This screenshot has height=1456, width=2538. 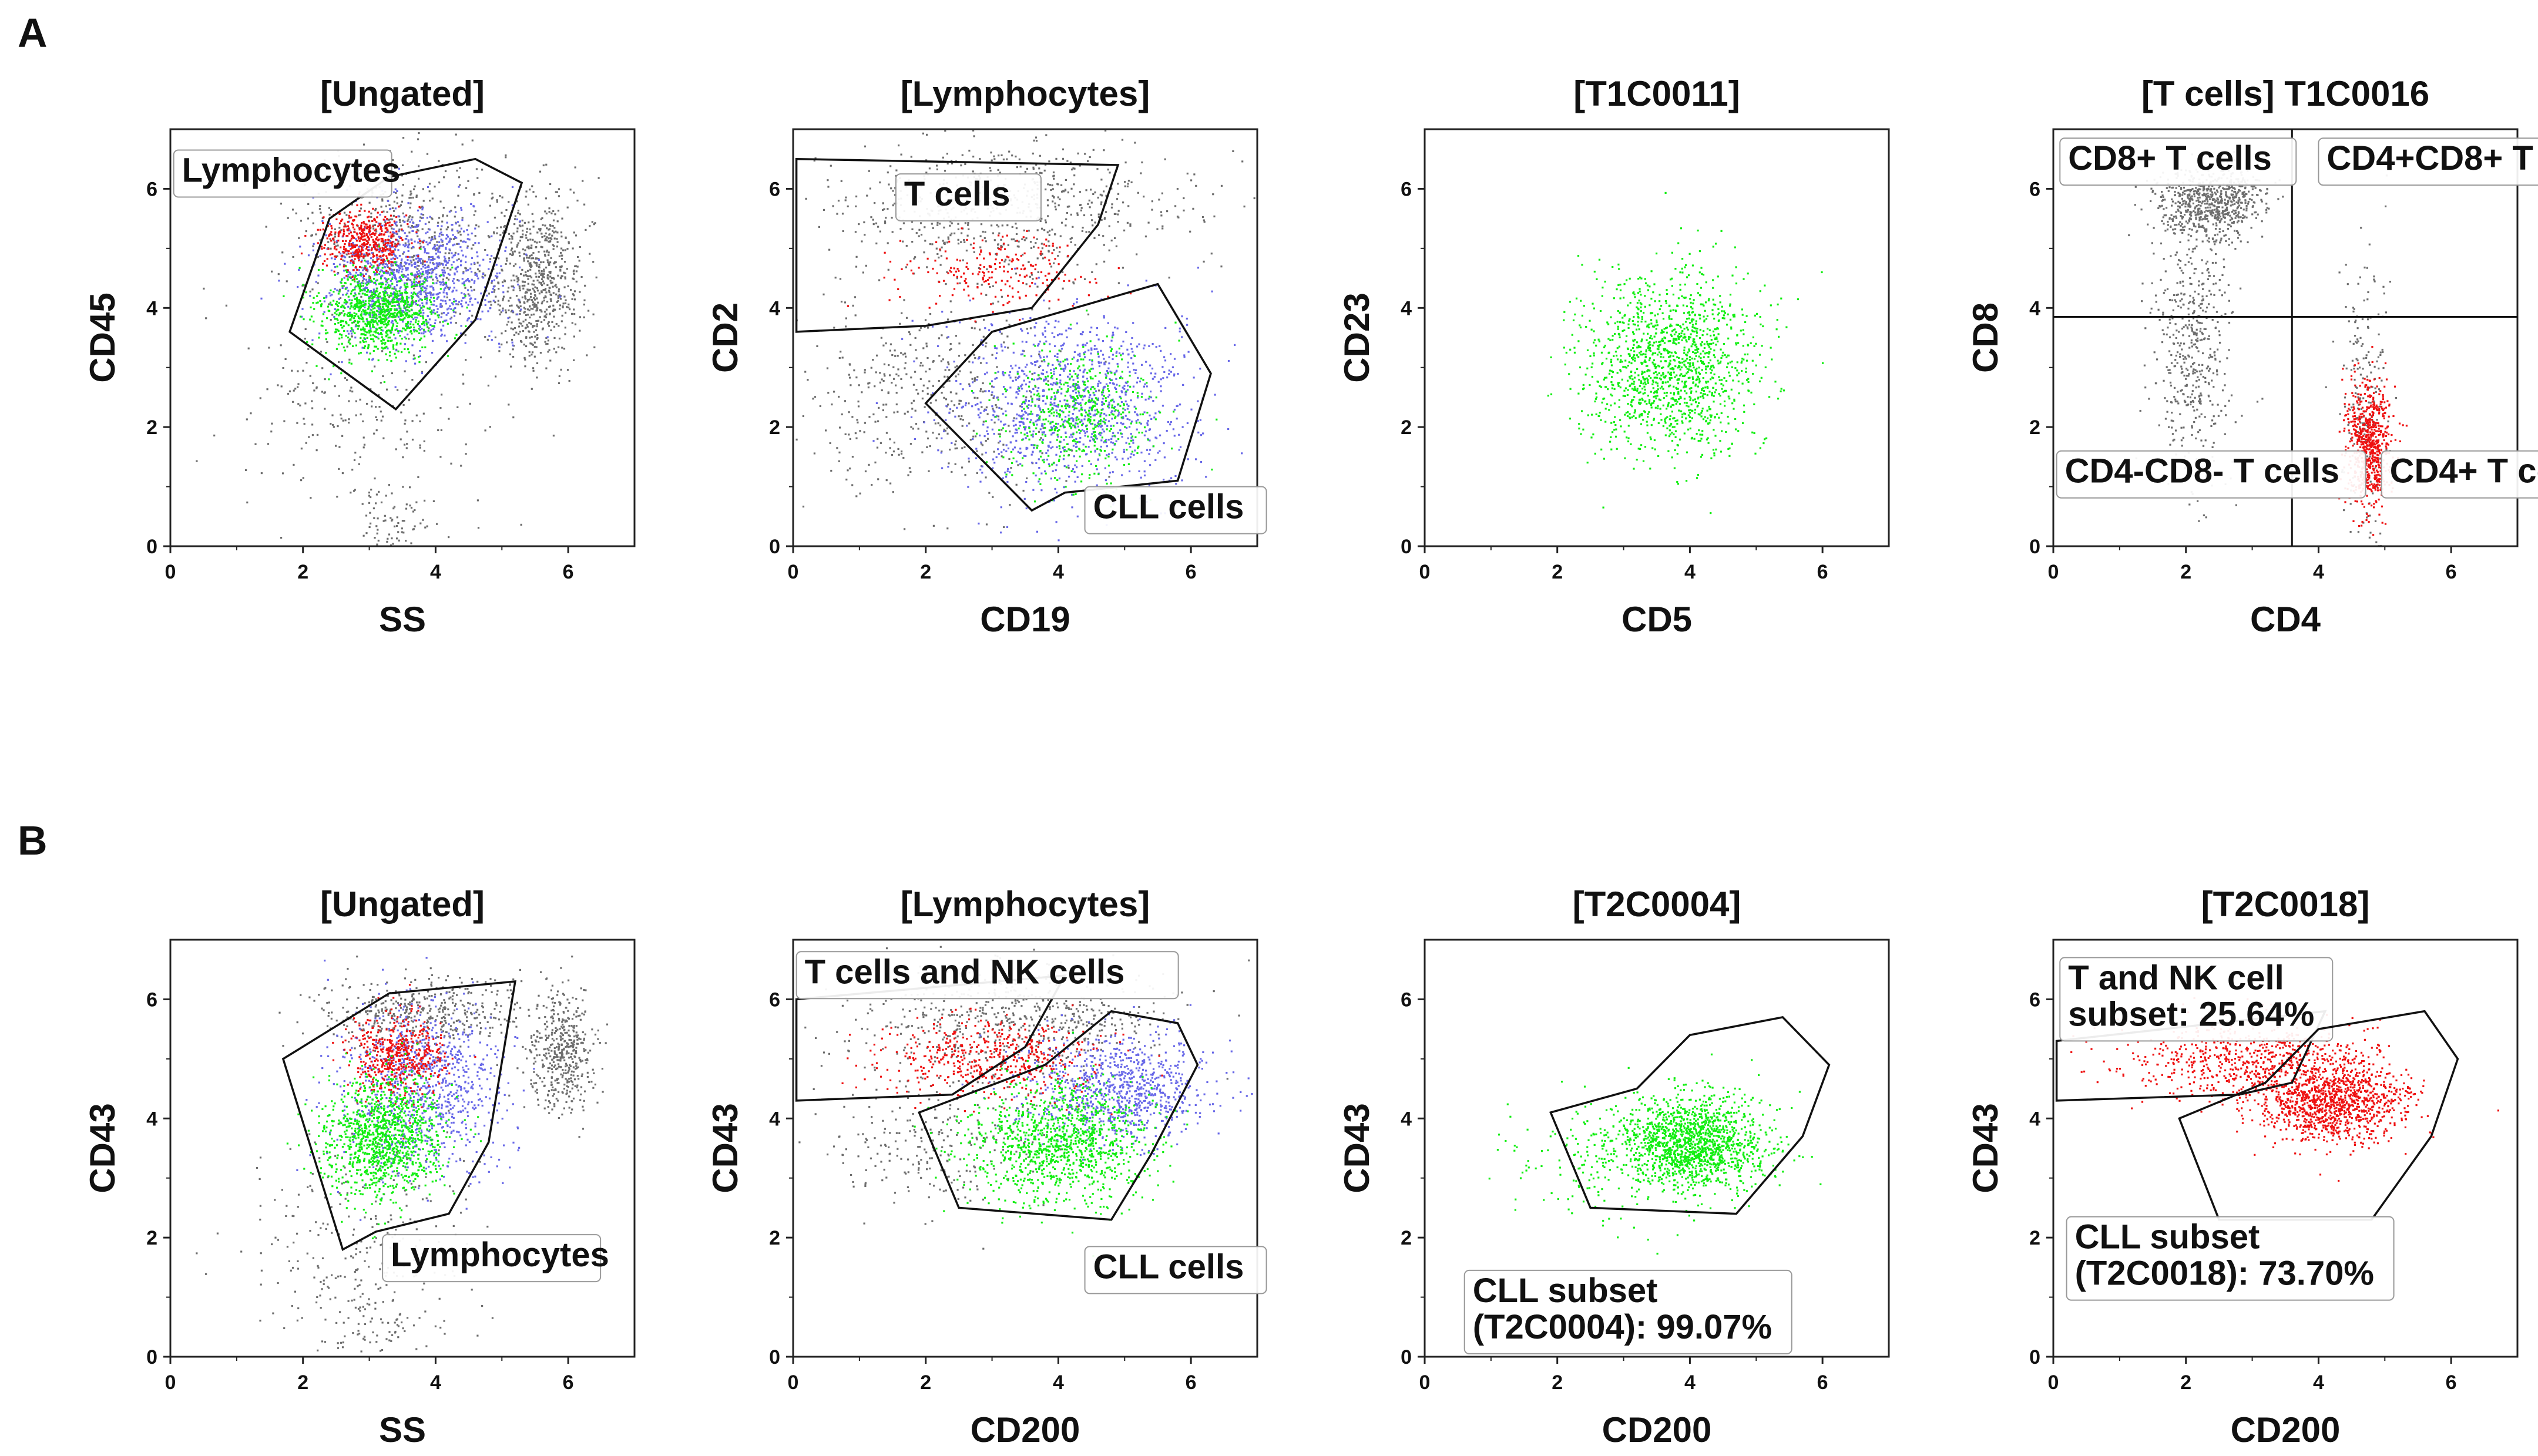 What do you see at coordinates (400, 512) in the screenshot?
I see `cluster-gray` at bounding box center [400, 512].